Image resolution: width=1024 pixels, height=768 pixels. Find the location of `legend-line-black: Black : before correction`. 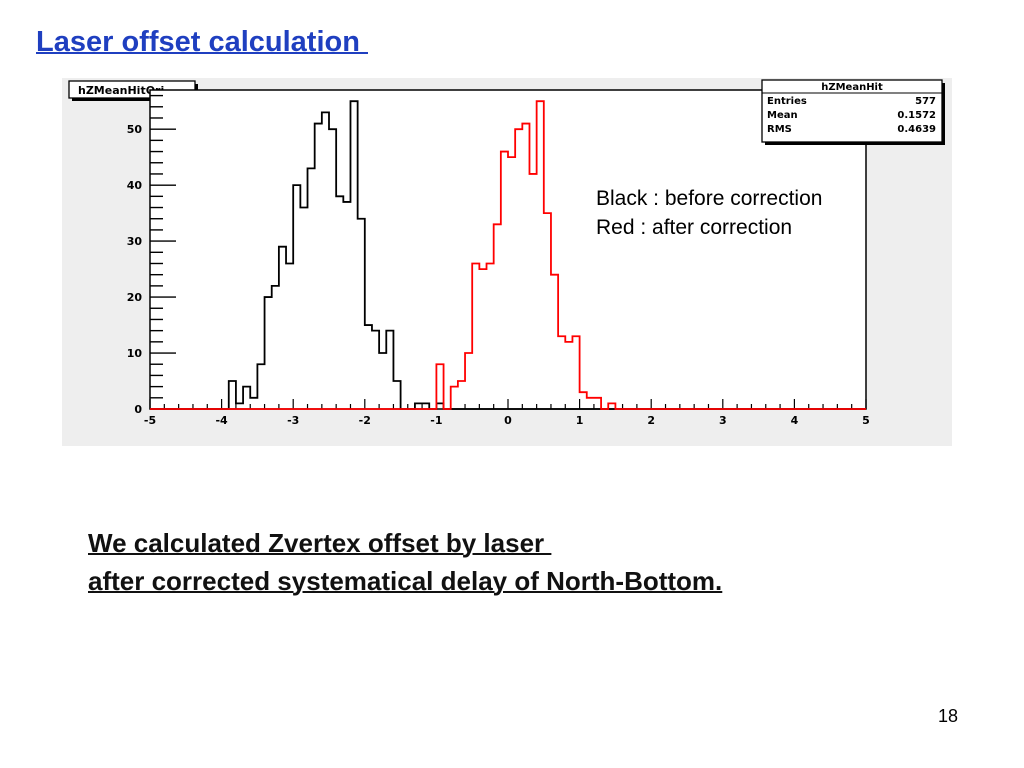

legend-line-black: Black : before correction is located at coordinates (709, 198).